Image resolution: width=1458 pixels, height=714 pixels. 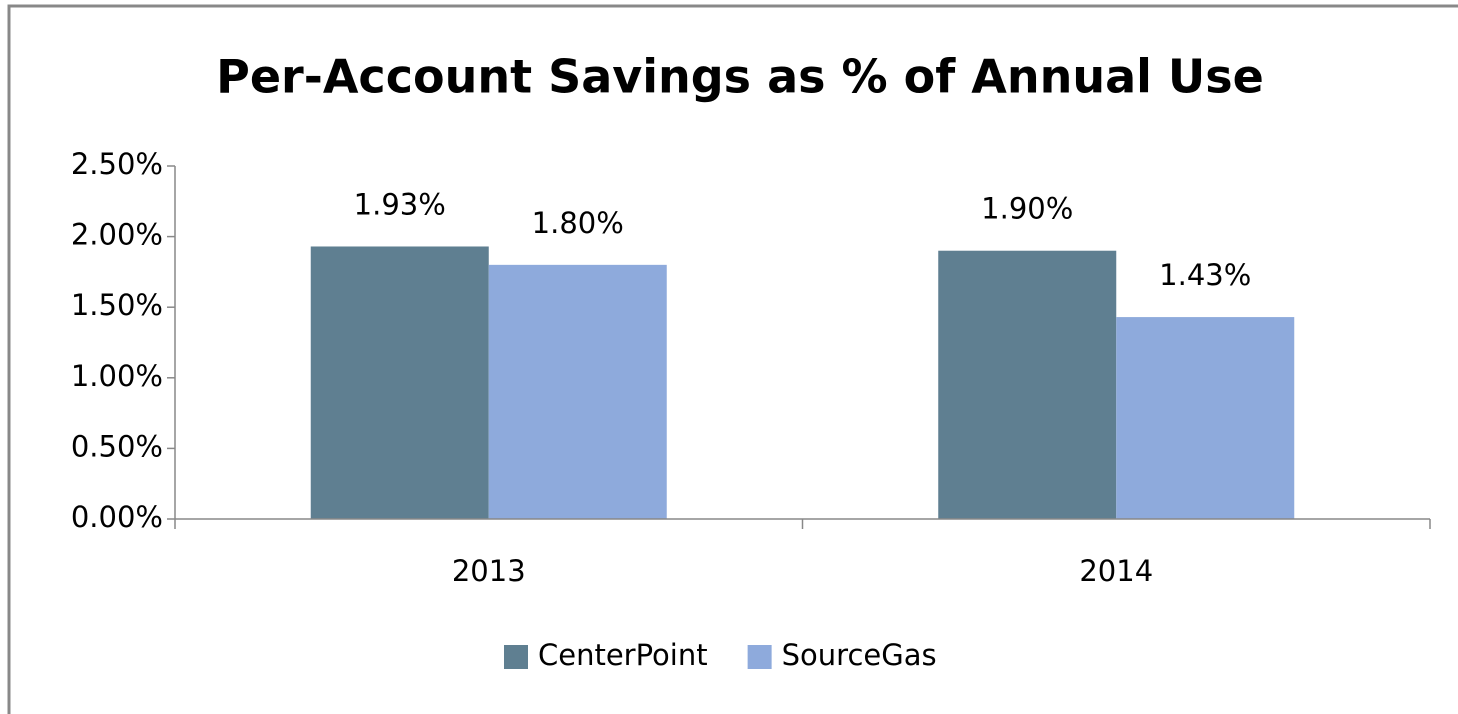 What do you see at coordinates (489, 571) in the screenshot?
I see `x-tick-label: 2013` at bounding box center [489, 571].